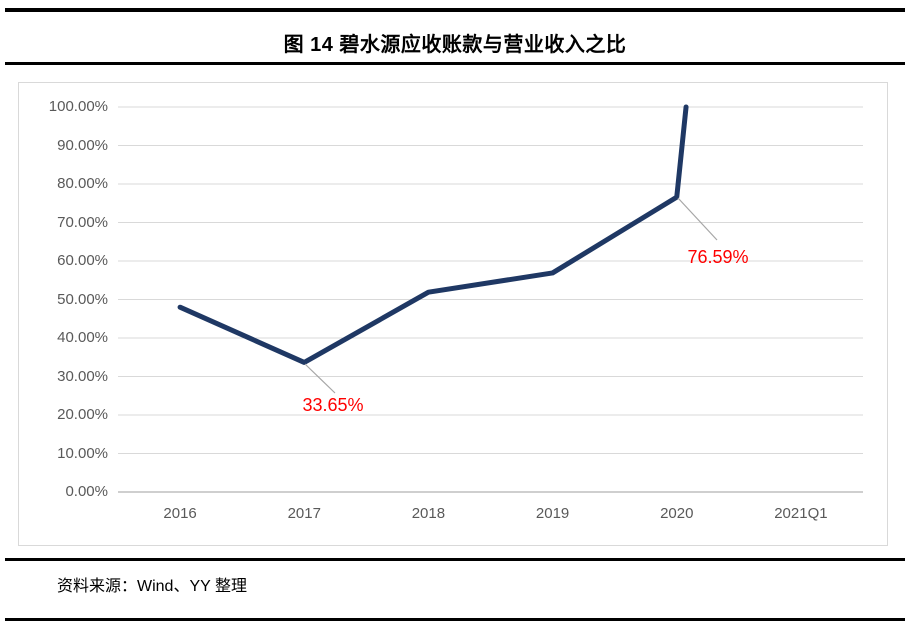  What do you see at coordinates (180, 513) in the screenshot?
I see `x-tick-label: 2016` at bounding box center [180, 513].